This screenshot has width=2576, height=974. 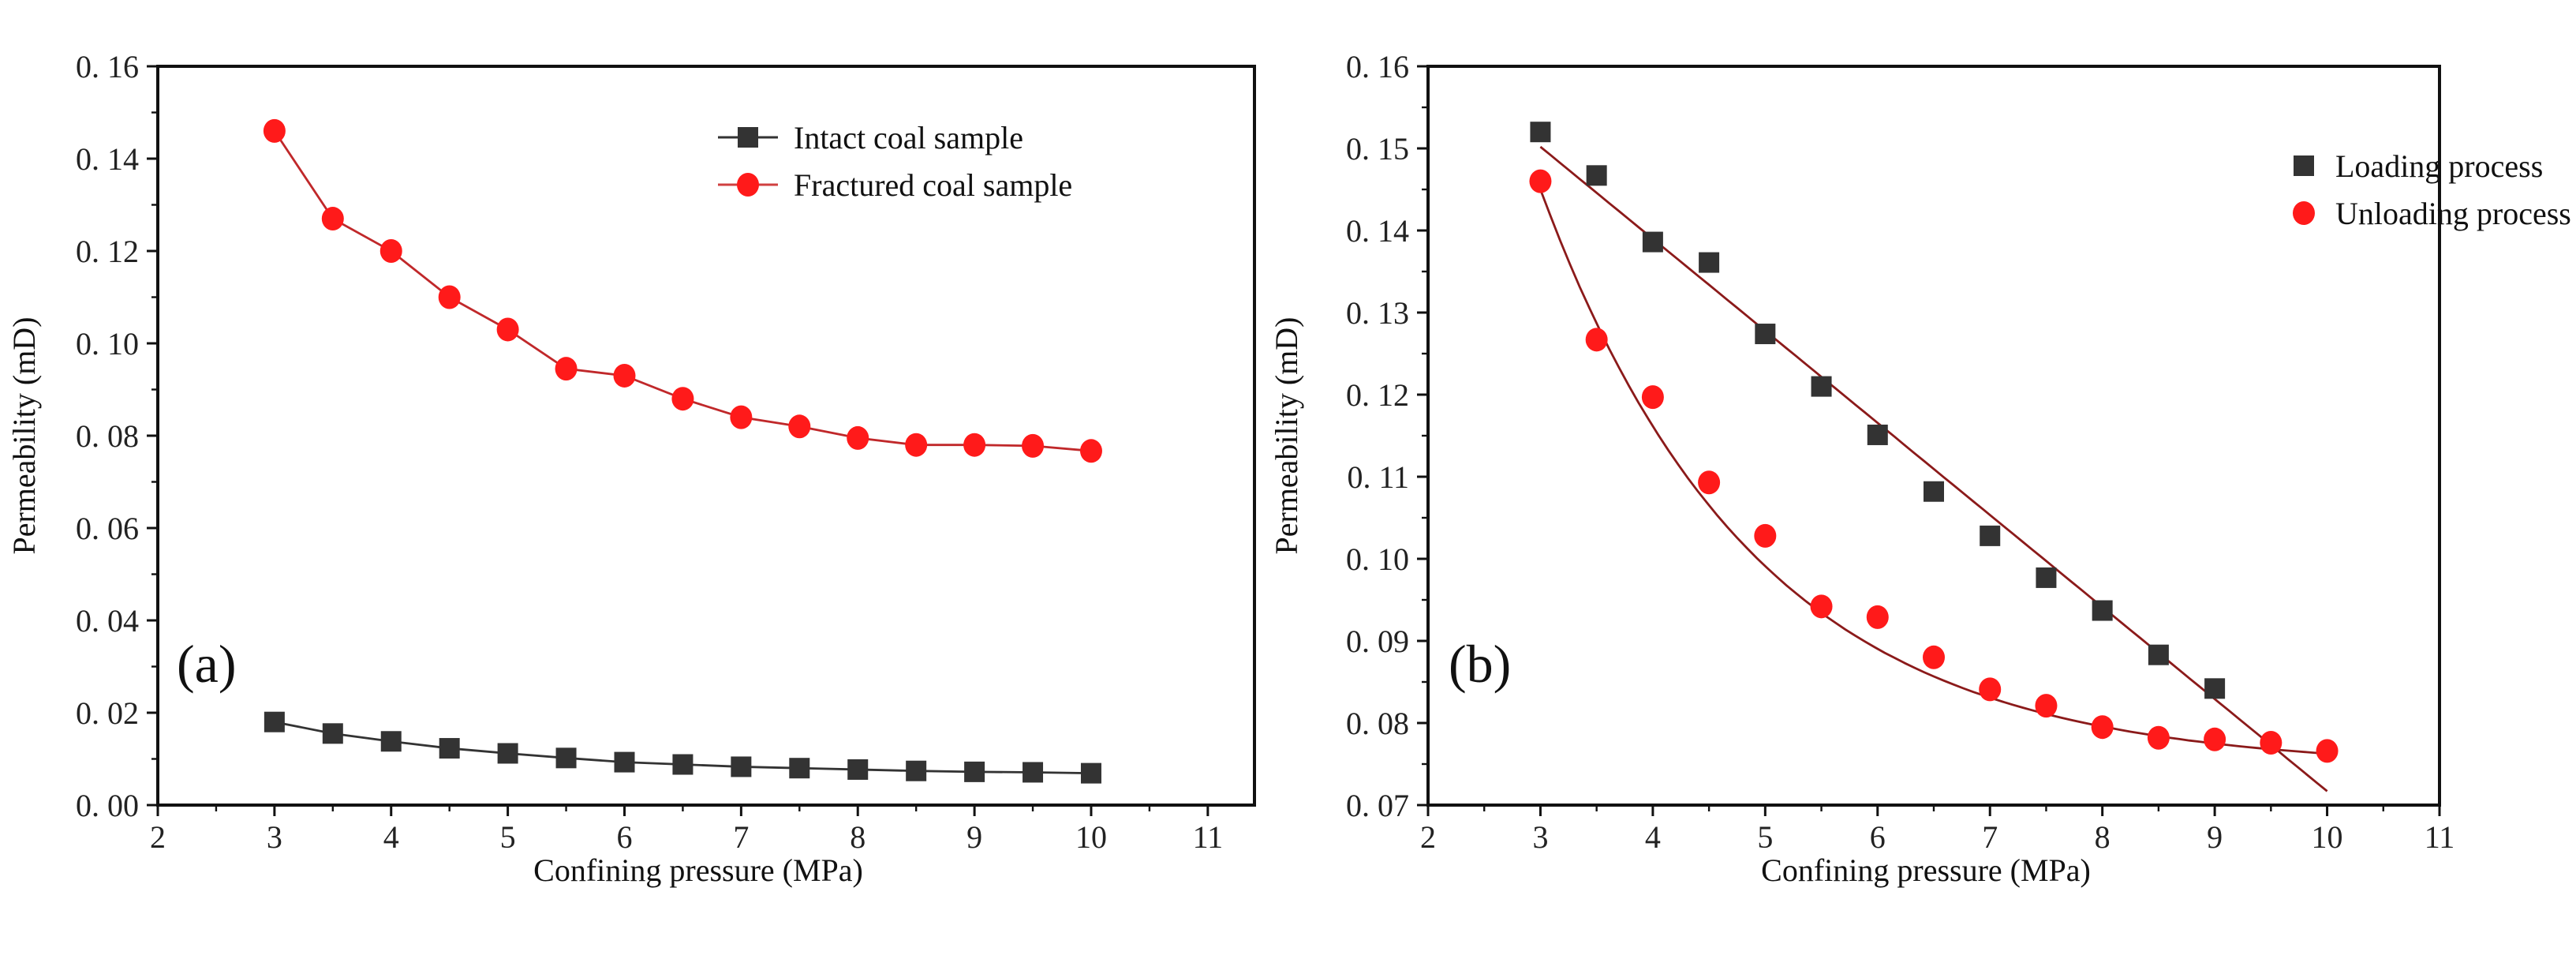 I want to click on y-tick-label: 0. 04, so click(x=107, y=621).